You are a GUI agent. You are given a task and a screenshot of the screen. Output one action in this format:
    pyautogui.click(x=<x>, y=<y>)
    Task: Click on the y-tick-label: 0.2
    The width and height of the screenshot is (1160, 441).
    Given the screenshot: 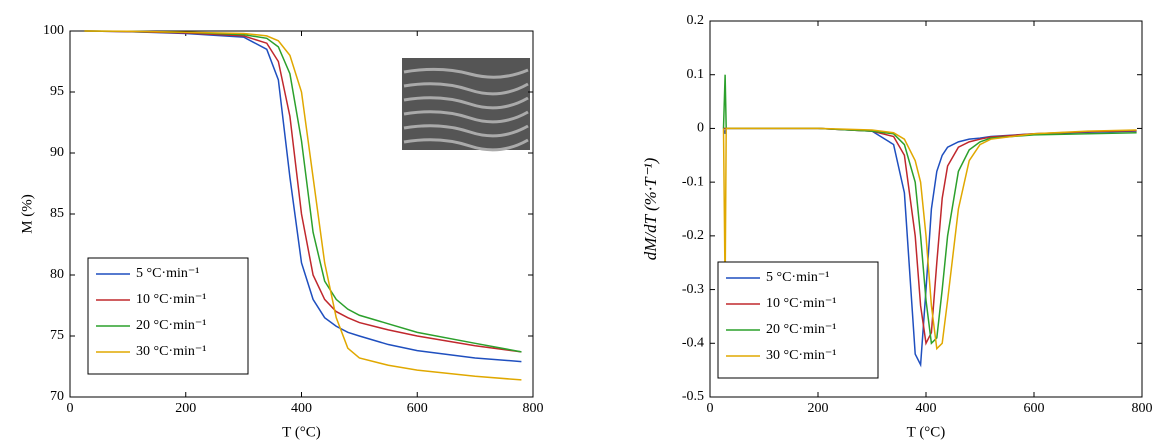 What is the action you would take?
    pyautogui.click(x=696, y=20)
    